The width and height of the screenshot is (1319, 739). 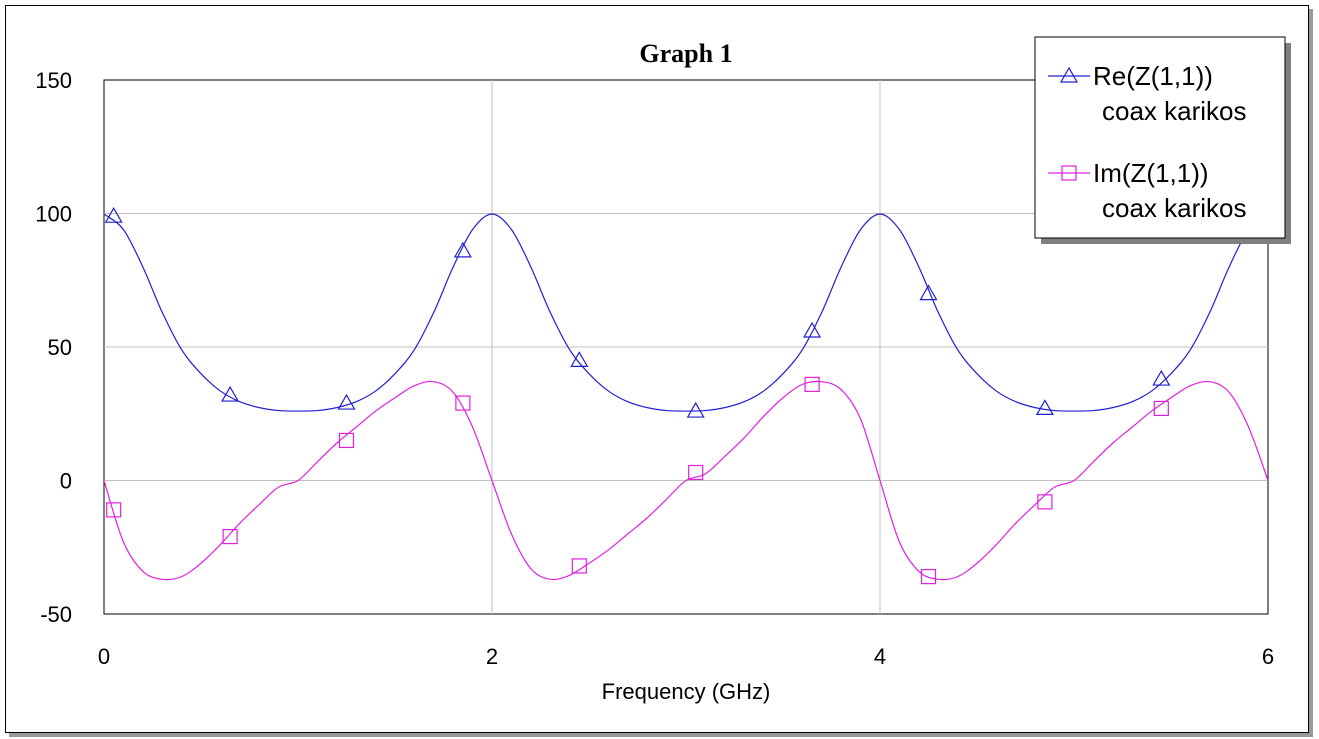 I want to click on x-tick-label: 0, so click(x=104, y=656).